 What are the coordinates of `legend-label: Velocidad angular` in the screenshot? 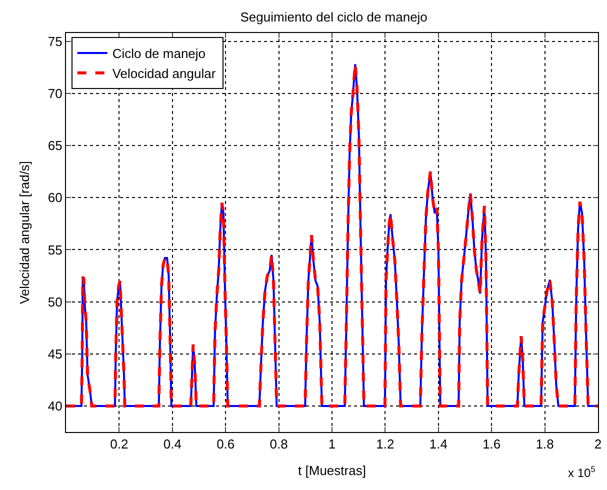 It's located at (164, 73).